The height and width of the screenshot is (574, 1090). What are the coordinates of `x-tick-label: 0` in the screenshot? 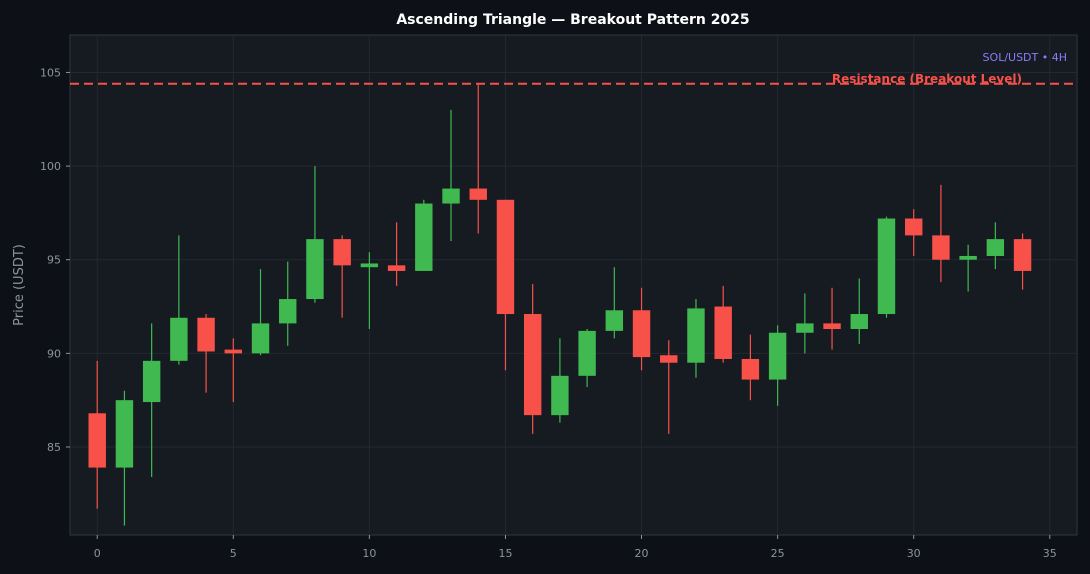 It's located at (97, 553).